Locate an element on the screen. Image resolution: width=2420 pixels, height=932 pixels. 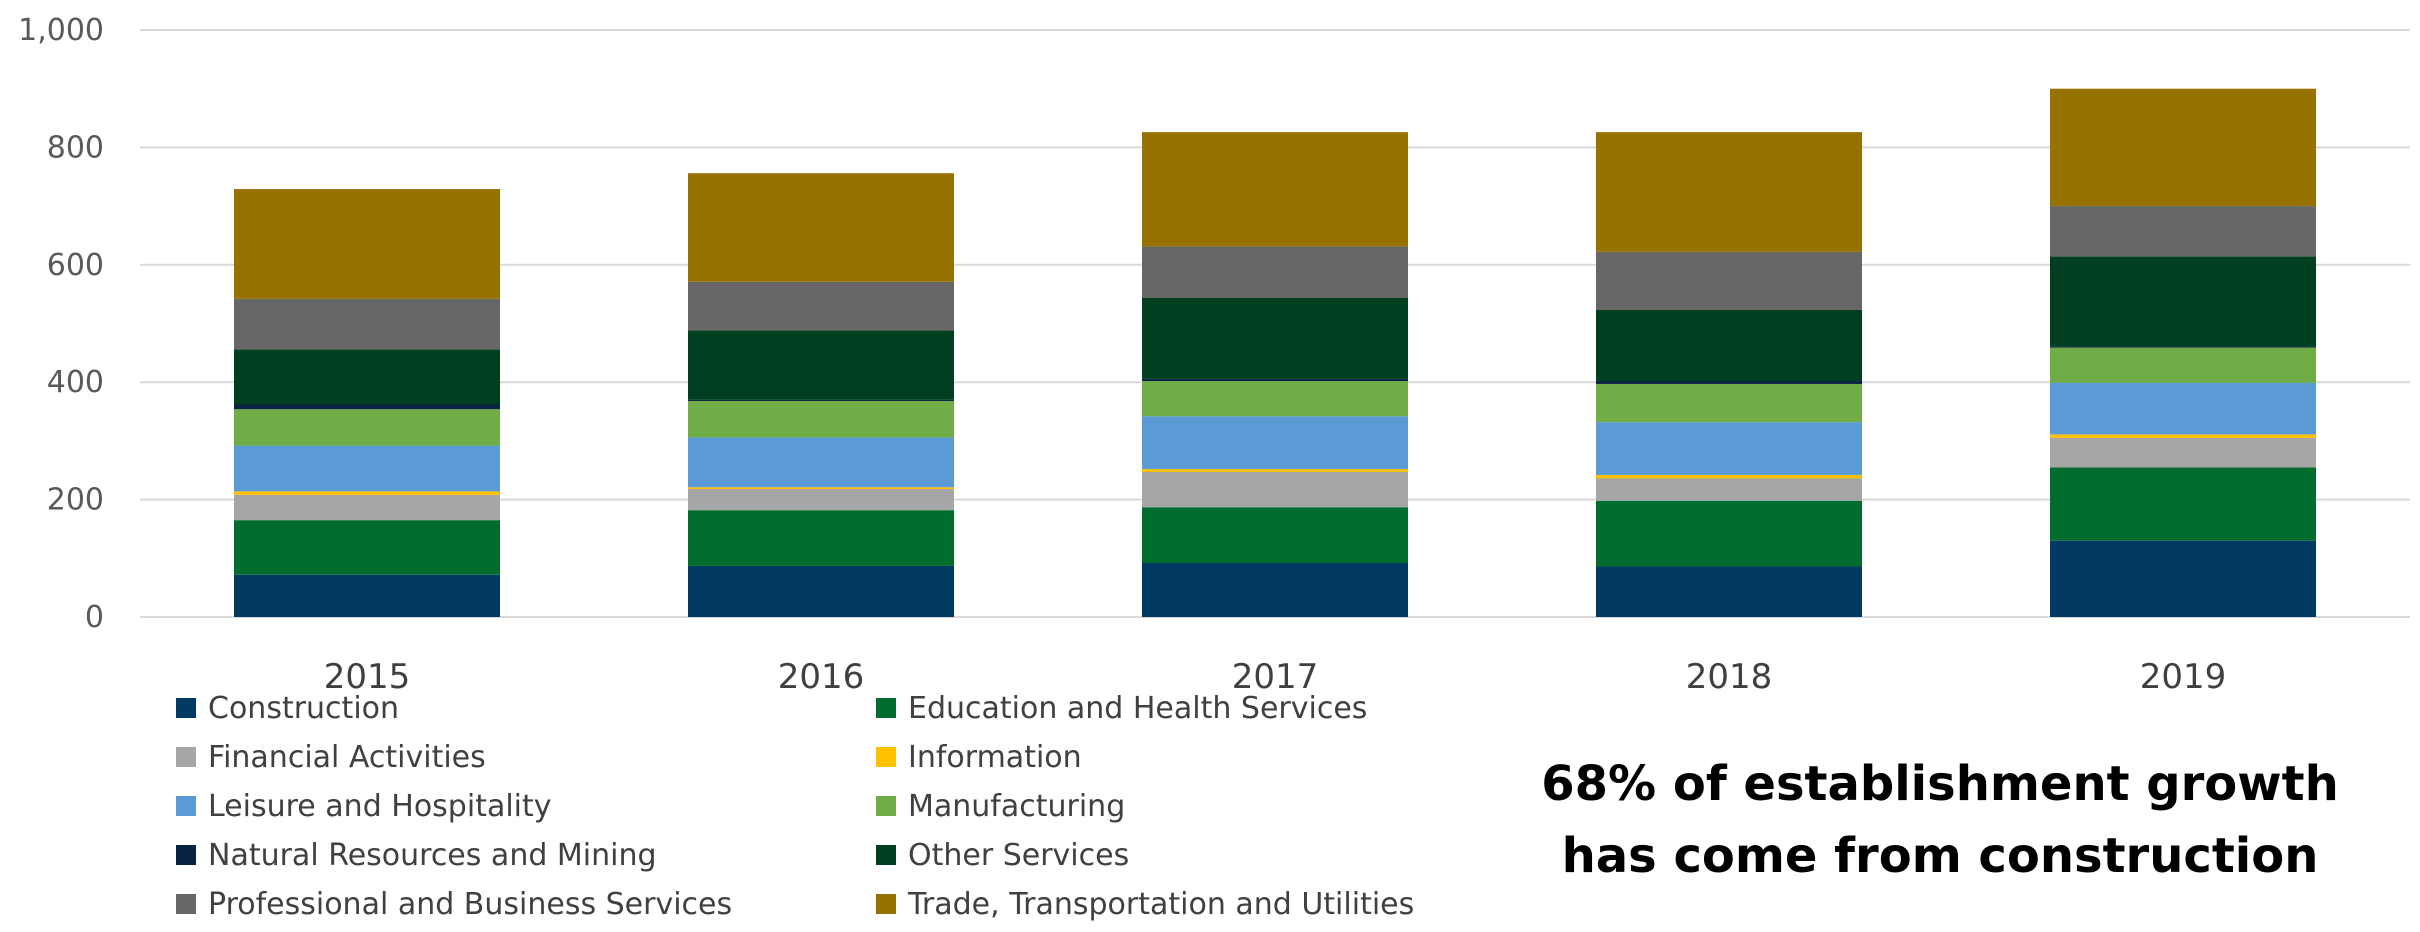
legend-item: Financial Activities is located at coordinates (331, 757).